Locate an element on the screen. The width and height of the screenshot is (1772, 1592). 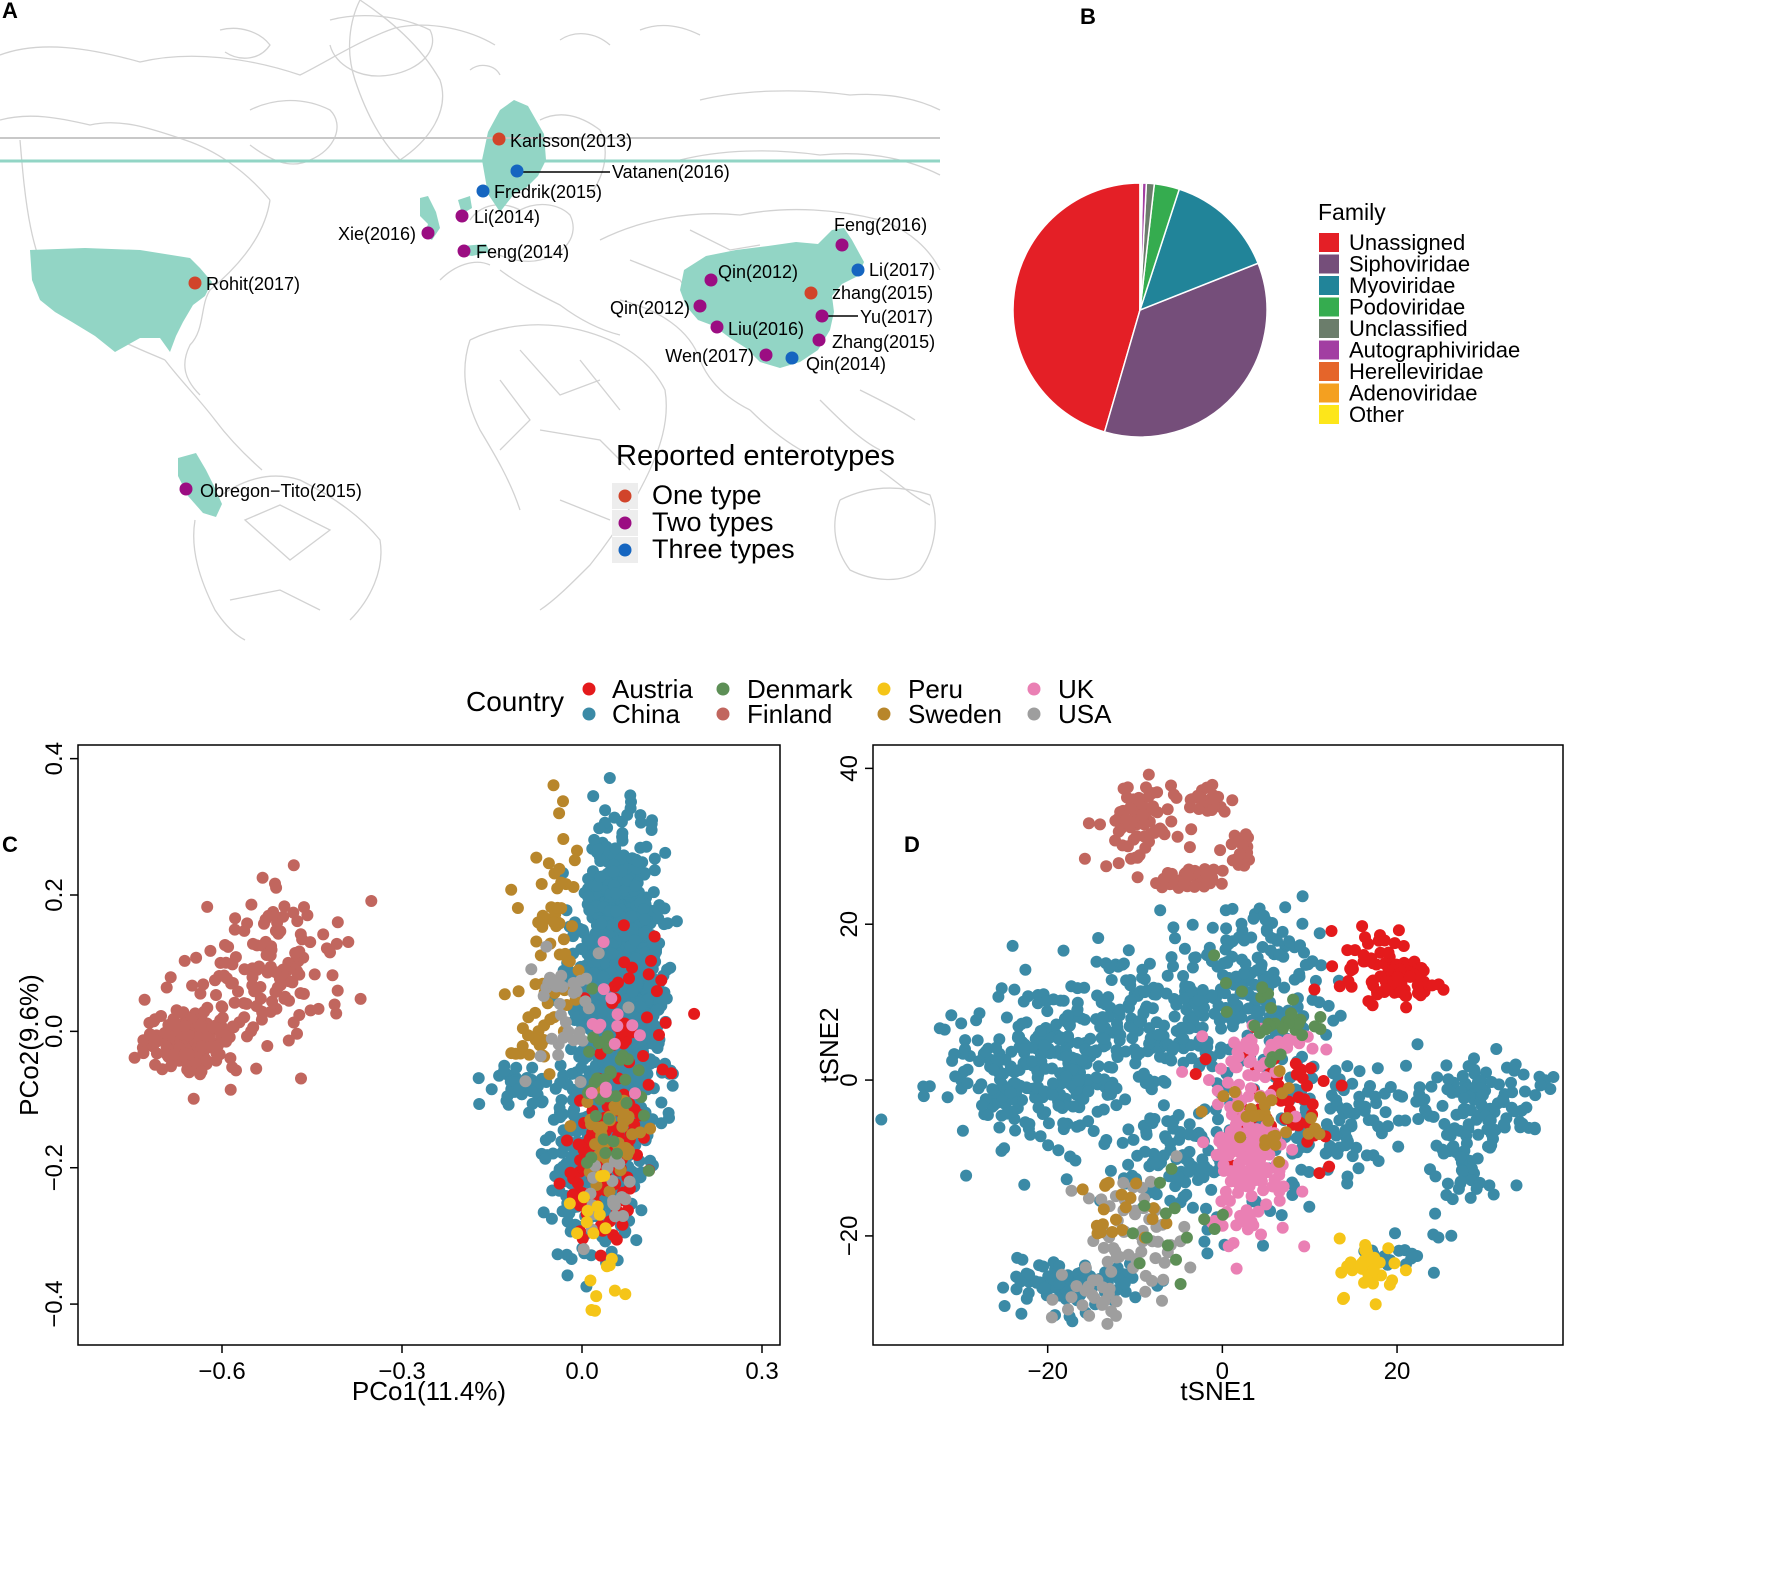
legend-dot-peru is located at coordinates (884, 689).